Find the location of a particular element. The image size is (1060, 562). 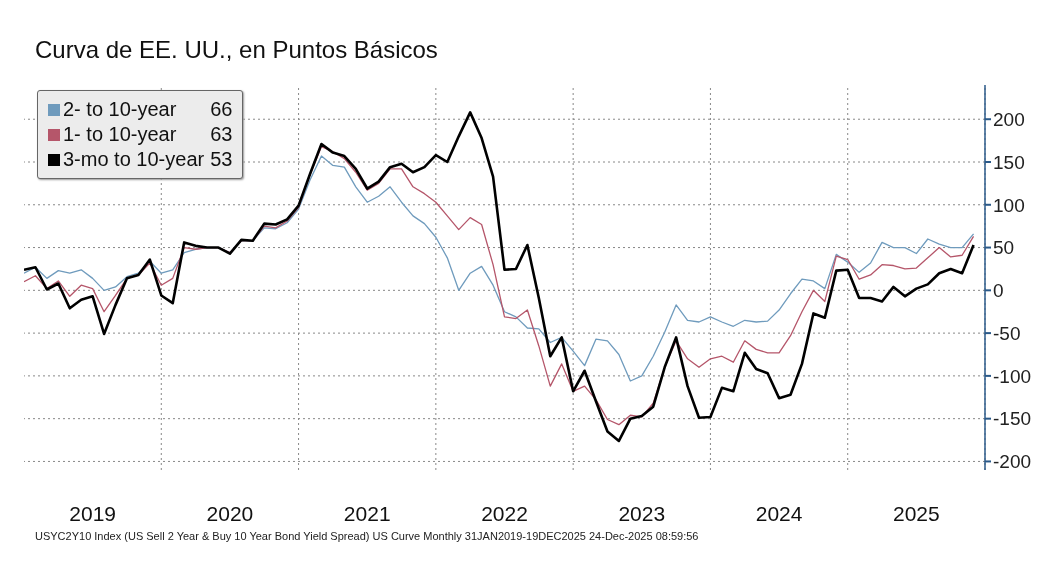

y-tick-label: 100 is located at coordinates (1009, 205).